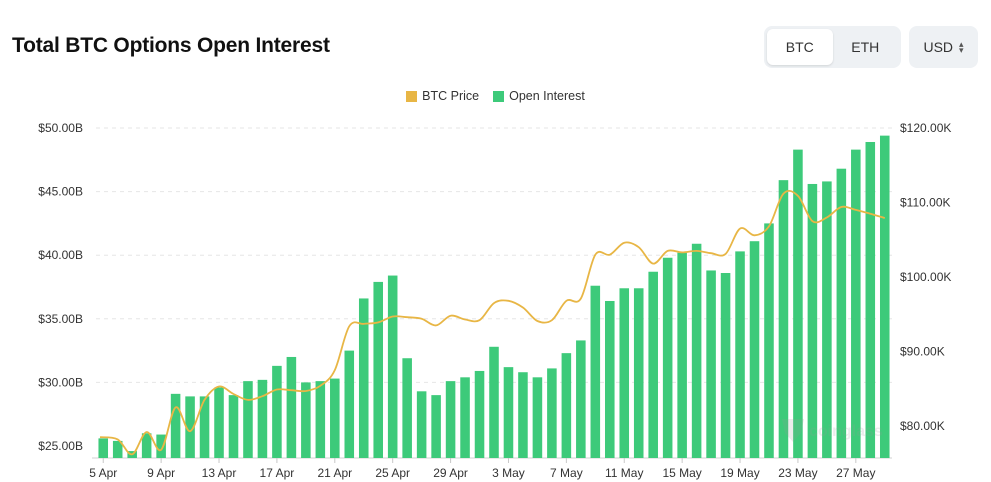  What do you see at coordinates (739, 473) in the screenshot?
I see `x-tick-label: 19 May` at bounding box center [739, 473].